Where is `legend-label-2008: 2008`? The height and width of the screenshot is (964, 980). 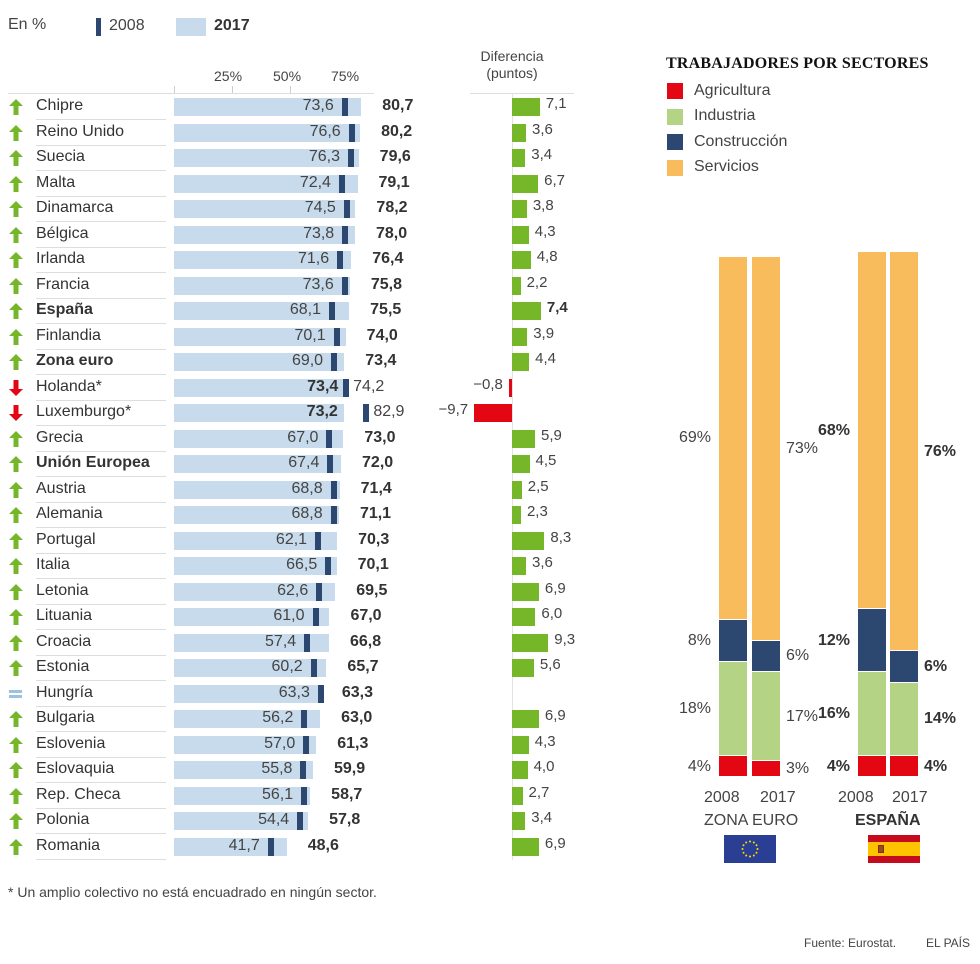
legend-label-2008: 2008 is located at coordinates (127, 25).